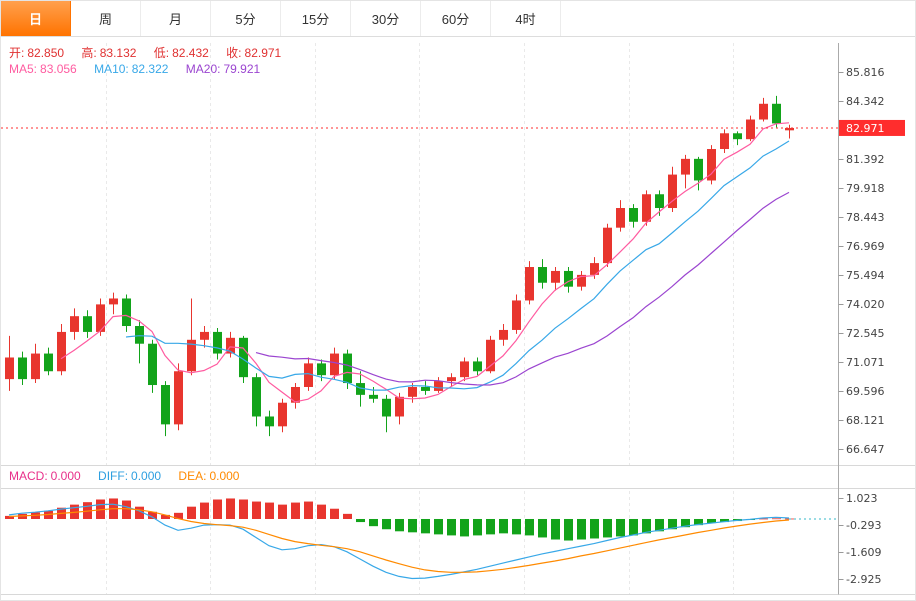 This screenshot has height=601, width=916. I want to click on svg-text: 84.342, so click(865, 101).